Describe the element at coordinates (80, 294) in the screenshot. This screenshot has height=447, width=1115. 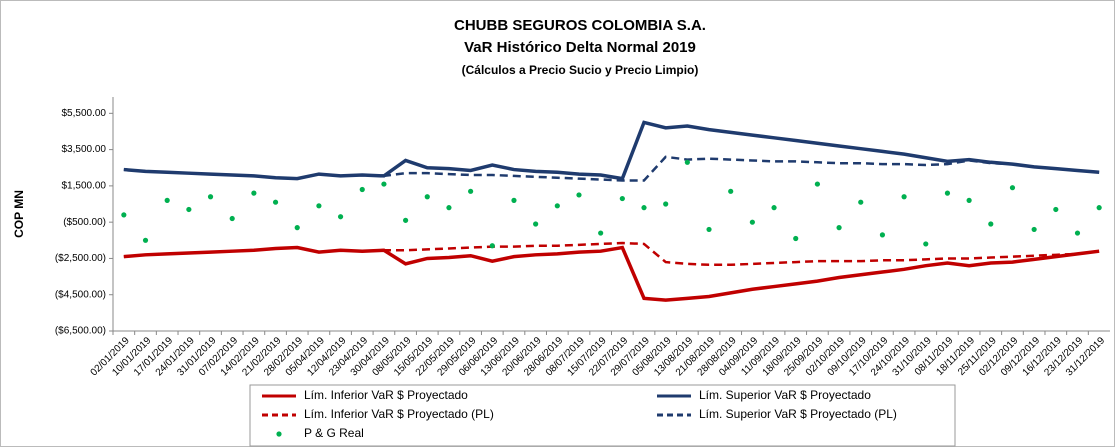
I see `y-tick-label: ($4,500.00)` at that location.